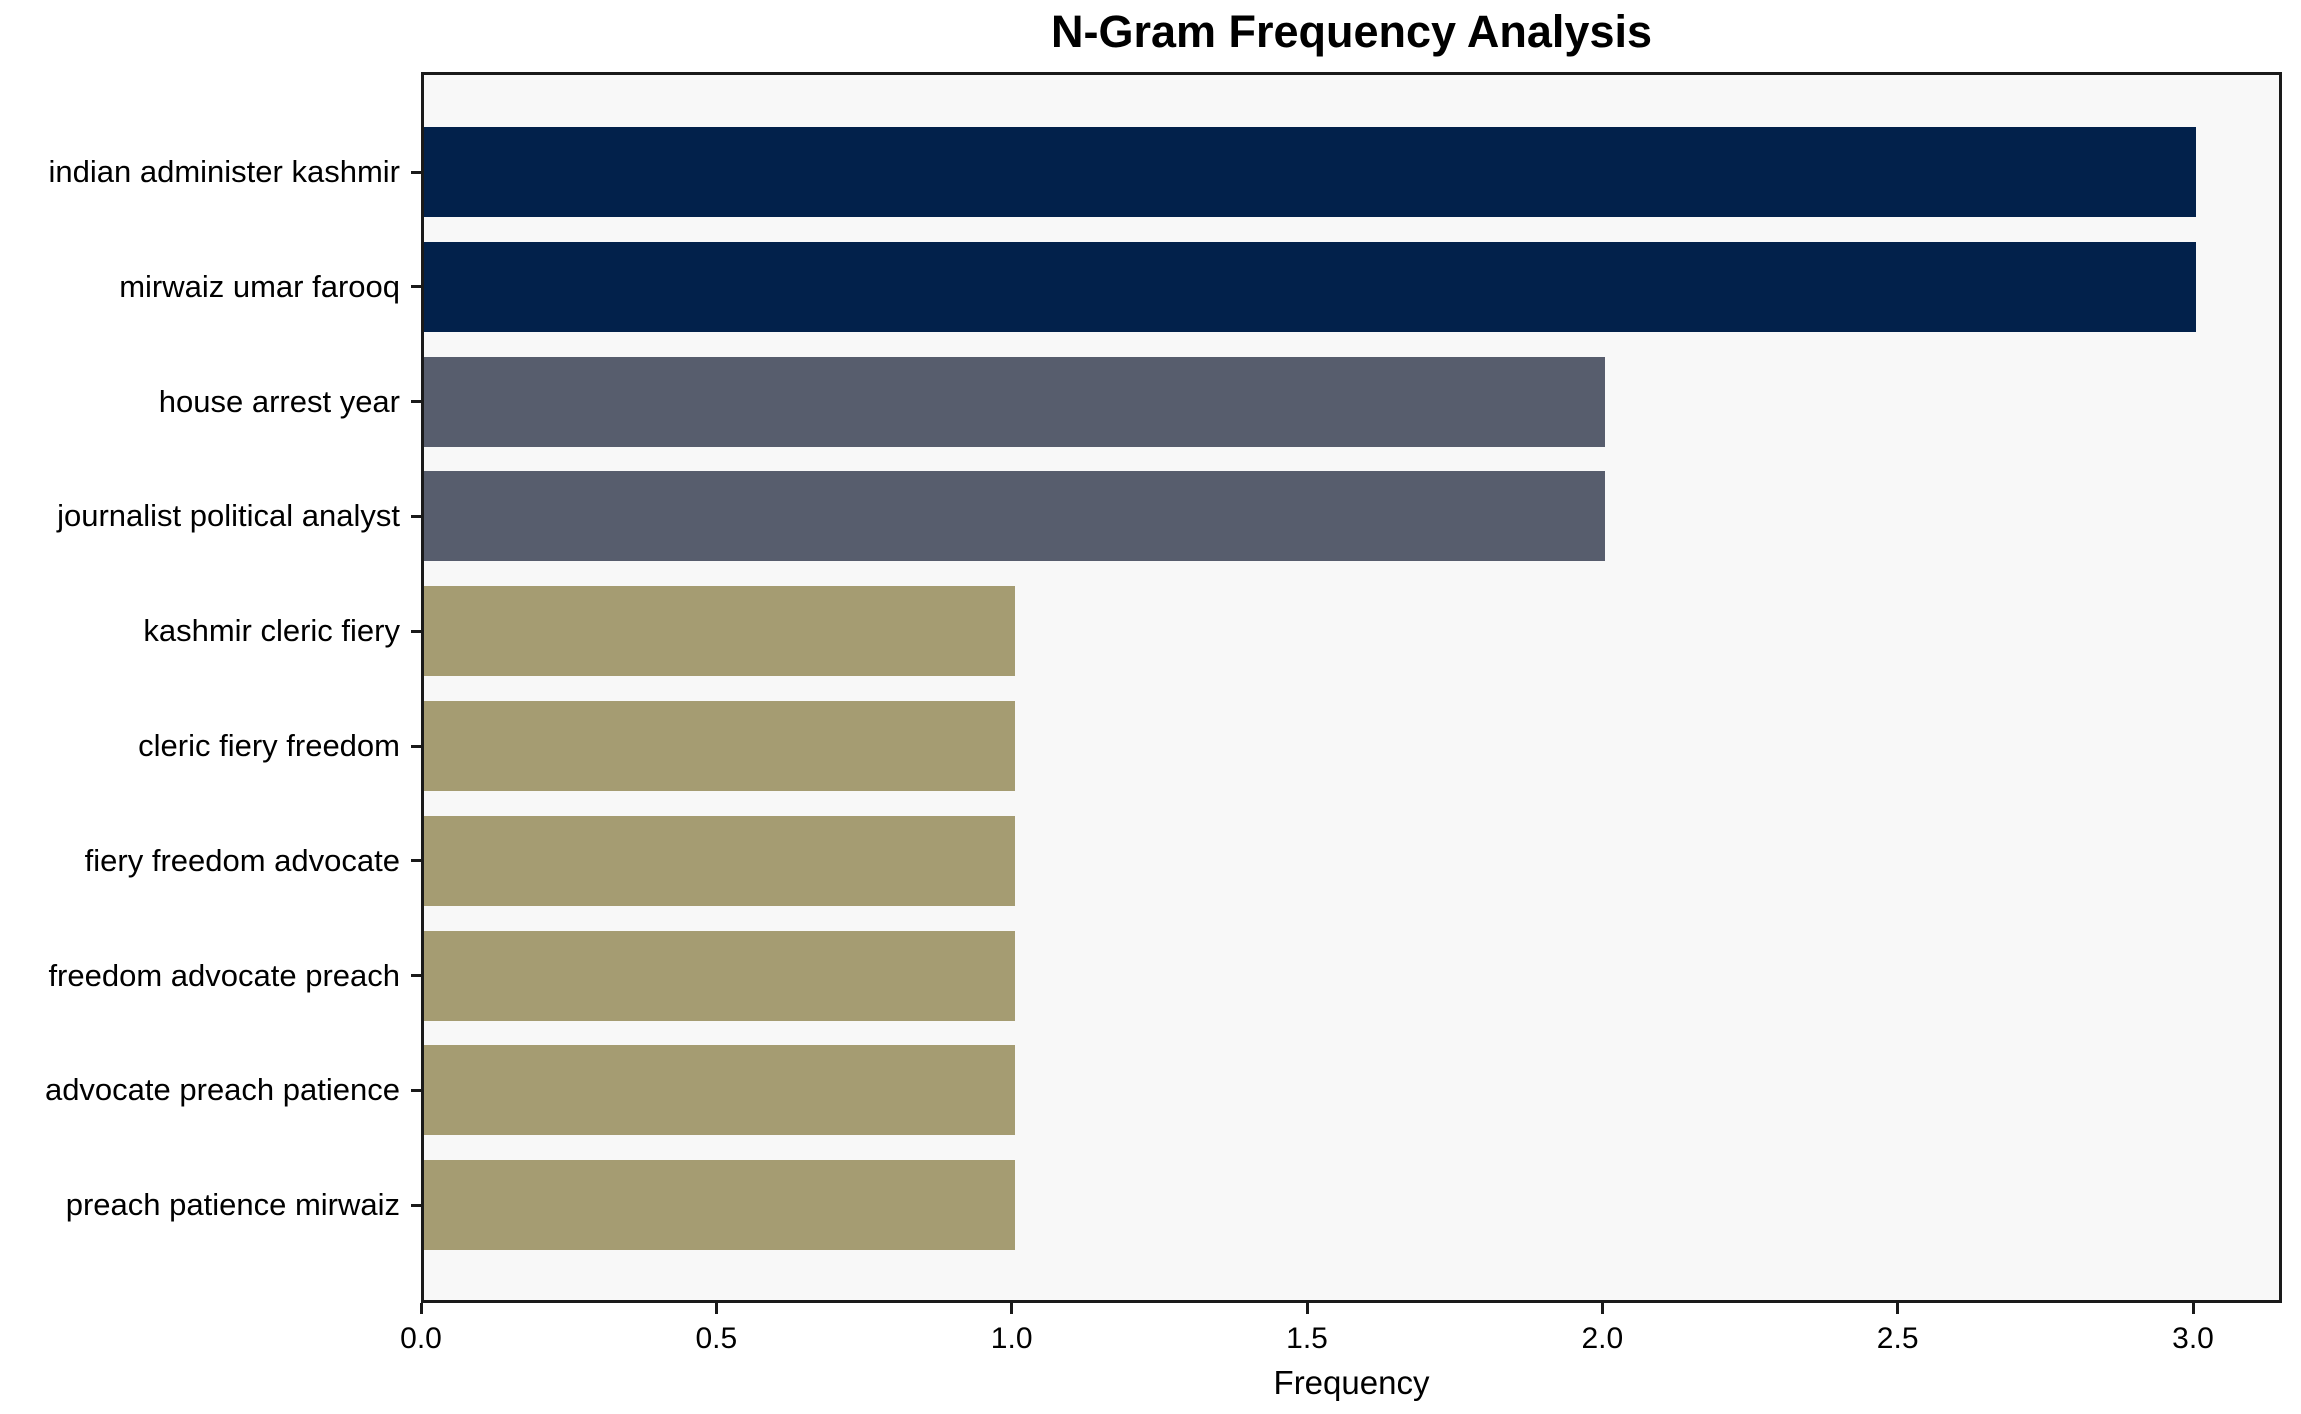  Describe the element at coordinates (1307, 1338) in the screenshot. I see `x-tick-label: 1.5` at that location.